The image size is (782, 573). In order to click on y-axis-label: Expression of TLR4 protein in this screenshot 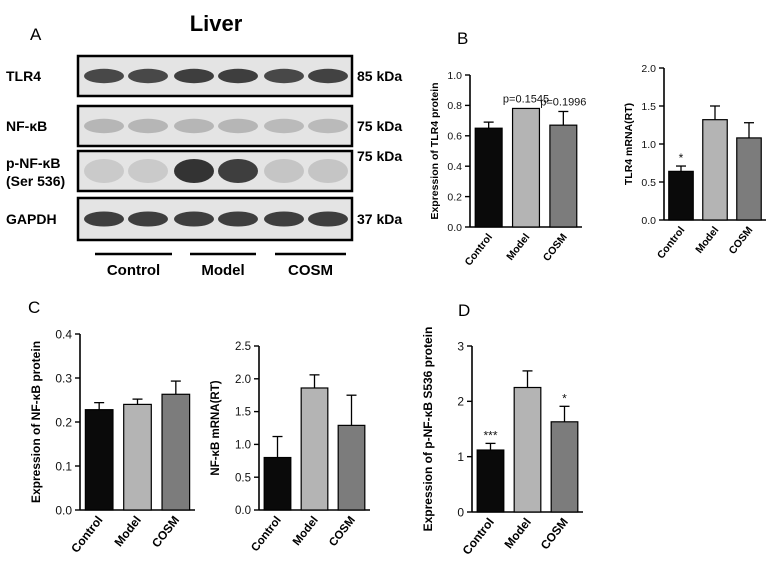, I will do `click(435, 150)`.